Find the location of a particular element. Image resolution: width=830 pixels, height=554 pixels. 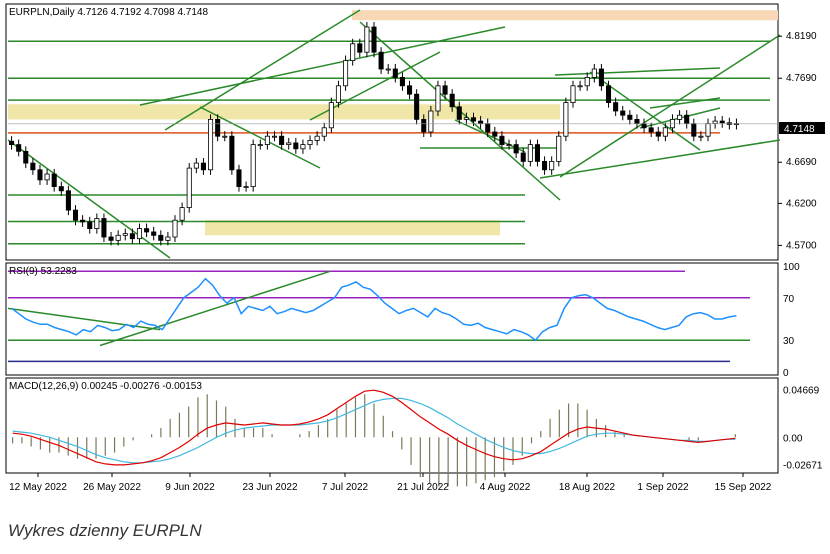

macd-tick: 0.04669 is located at coordinates (801, 391).